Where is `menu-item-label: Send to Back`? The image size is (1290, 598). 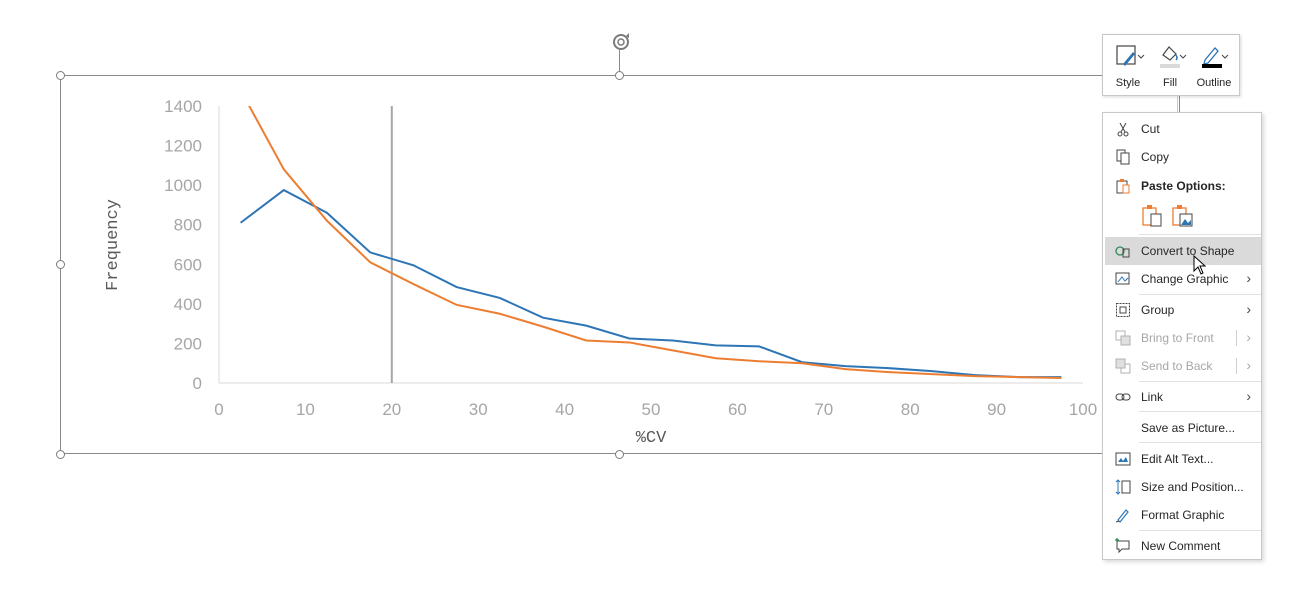
menu-item-label: Send to Back is located at coordinates (1177, 366).